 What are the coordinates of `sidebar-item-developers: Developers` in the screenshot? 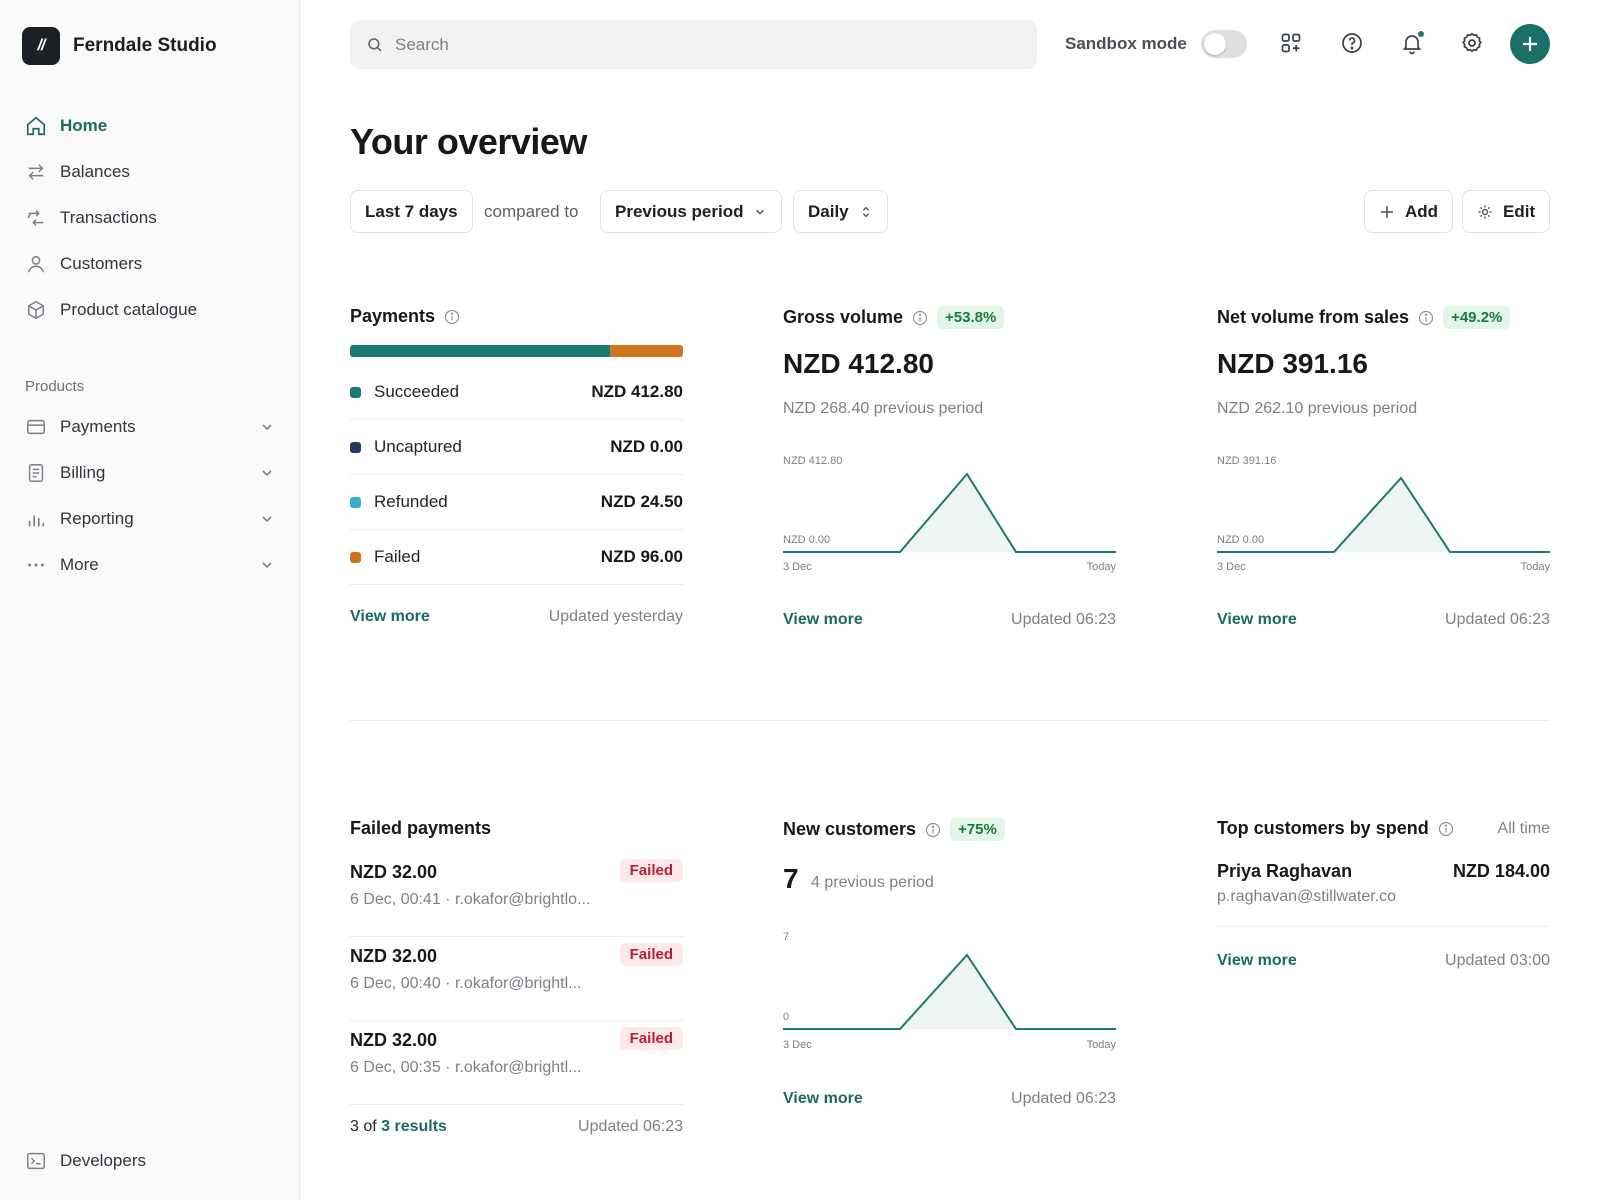 It's located at (150, 1161).